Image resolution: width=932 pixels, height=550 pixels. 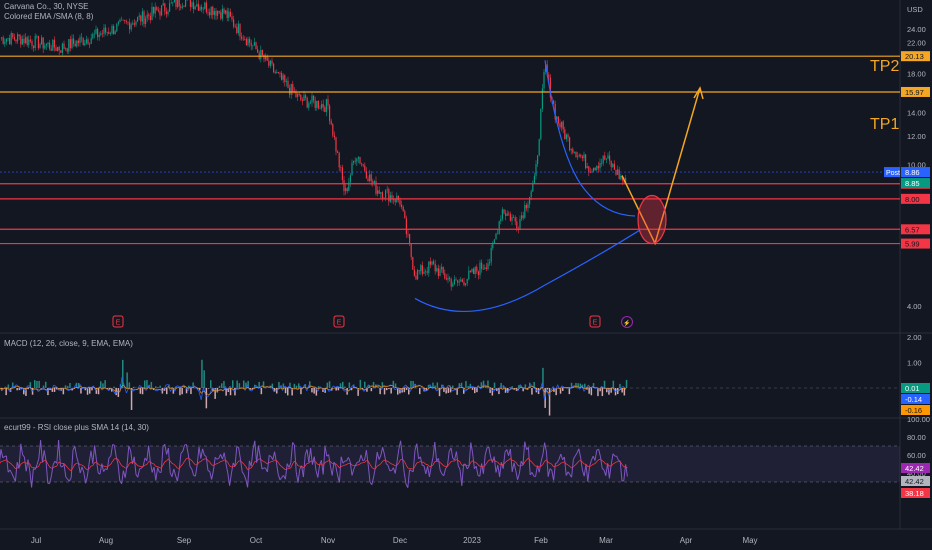 What do you see at coordinates (916, 42) in the screenshot?
I see `price-tick-label: 22.00` at bounding box center [916, 42].